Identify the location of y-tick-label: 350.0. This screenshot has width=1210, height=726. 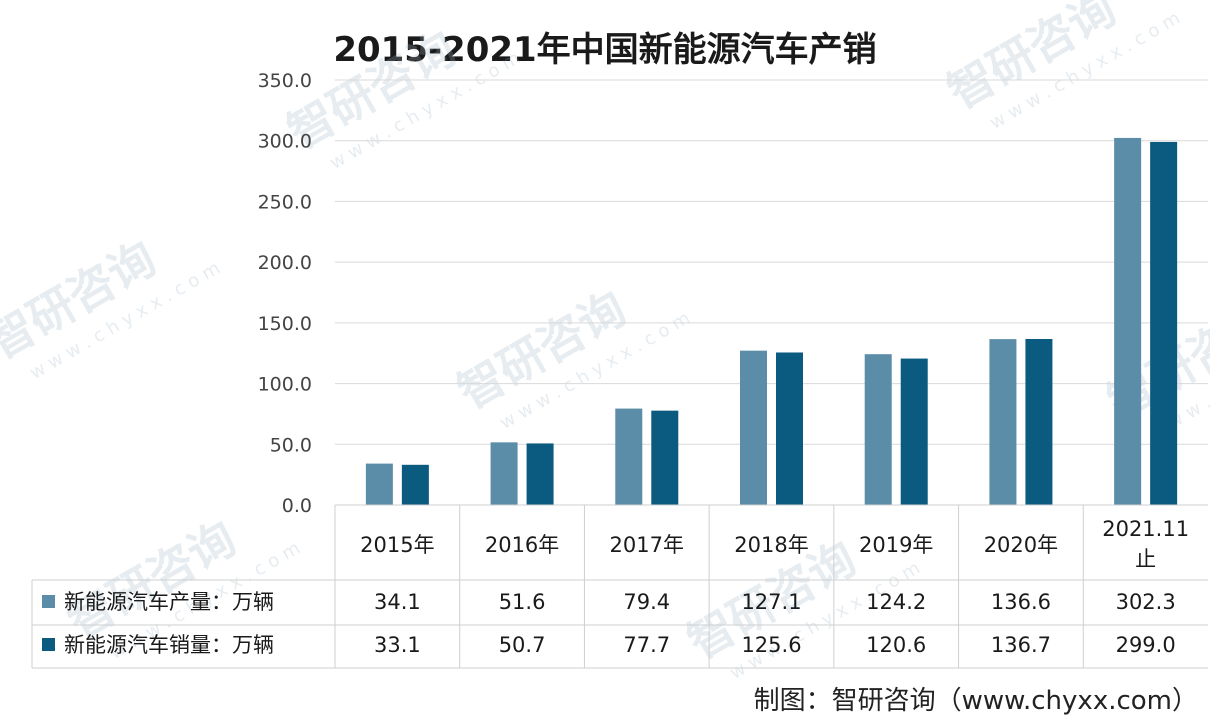
(285, 81).